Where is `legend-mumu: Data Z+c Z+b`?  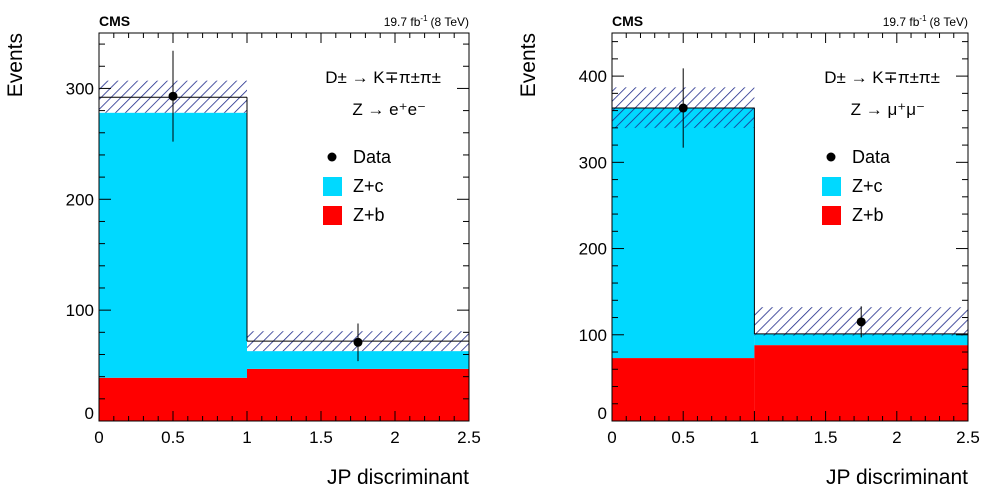 legend-mumu: Data Z+c Z+b is located at coordinates (856, 186).